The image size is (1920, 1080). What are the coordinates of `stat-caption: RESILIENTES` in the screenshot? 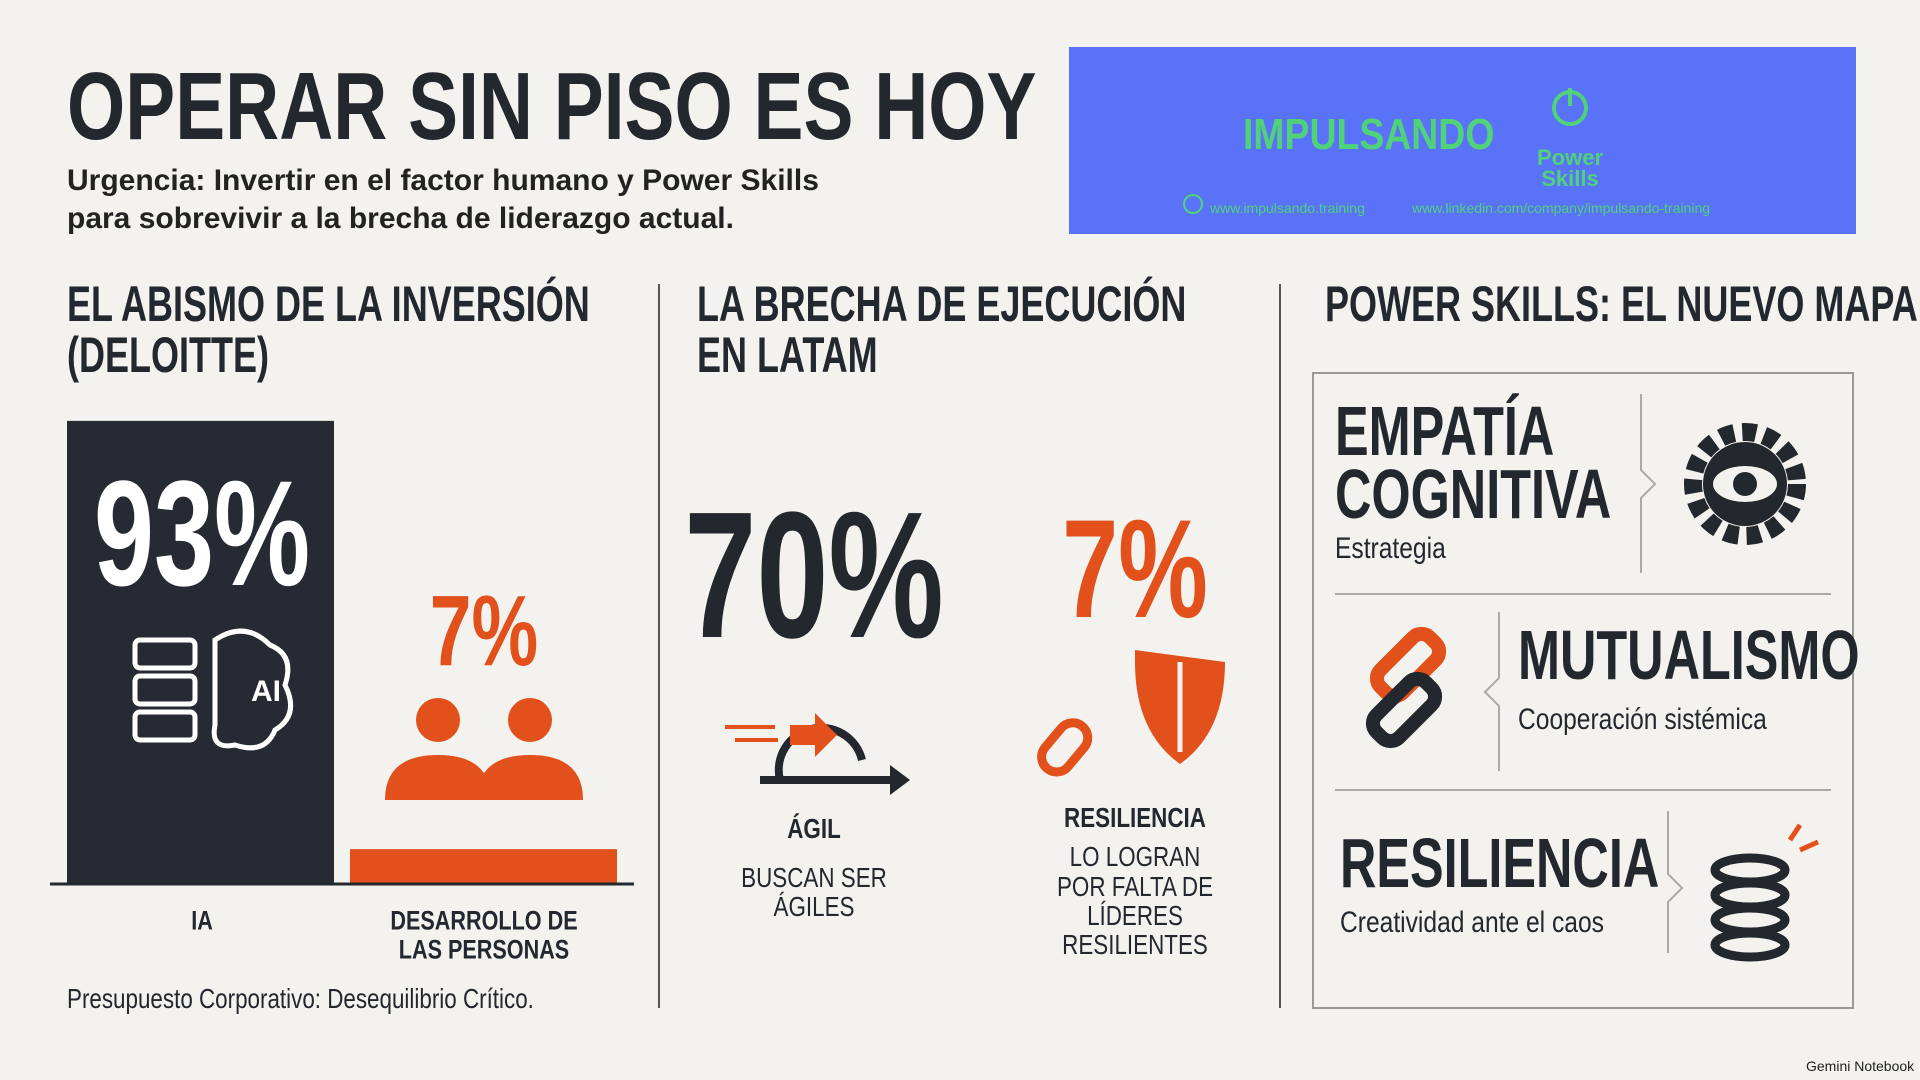 It's located at (1135, 944).